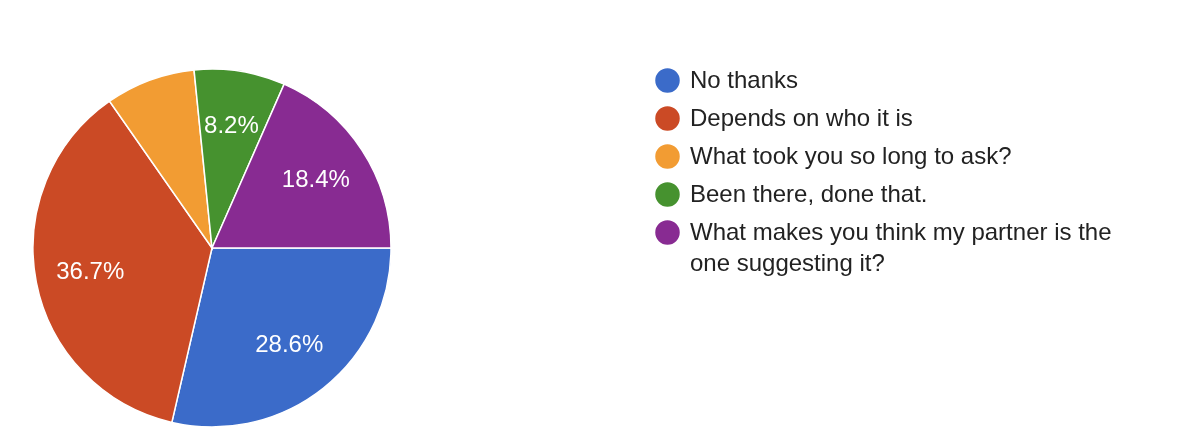 The width and height of the screenshot is (1192, 442). Describe the element at coordinates (289, 344) in the screenshot. I see `data-label: 28.6%` at that location.